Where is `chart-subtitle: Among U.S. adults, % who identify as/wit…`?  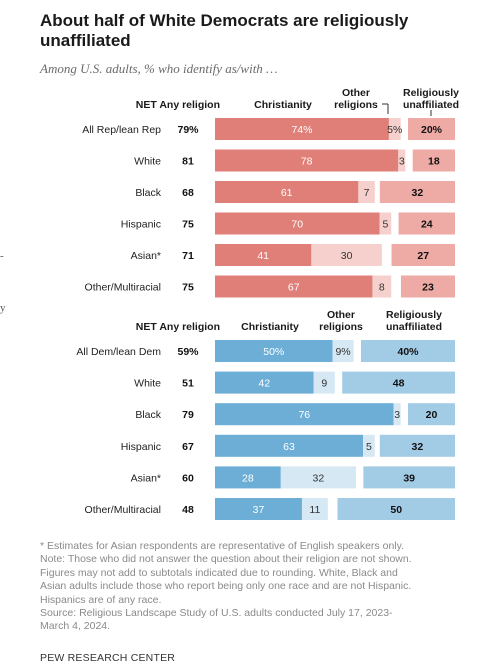
chart-subtitle: Among U.S. adults, % who identify as/wit… is located at coordinates (159, 68).